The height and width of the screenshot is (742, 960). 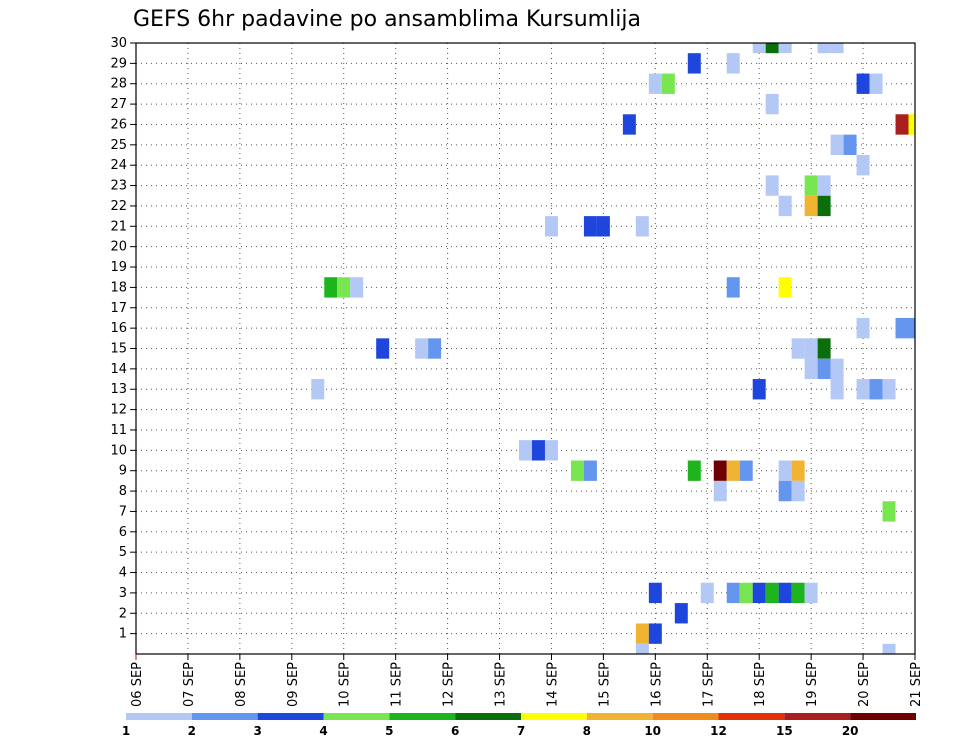 What do you see at coordinates (118, 84) in the screenshot?
I see `y-tick-label: 28` at bounding box center [118, 84].